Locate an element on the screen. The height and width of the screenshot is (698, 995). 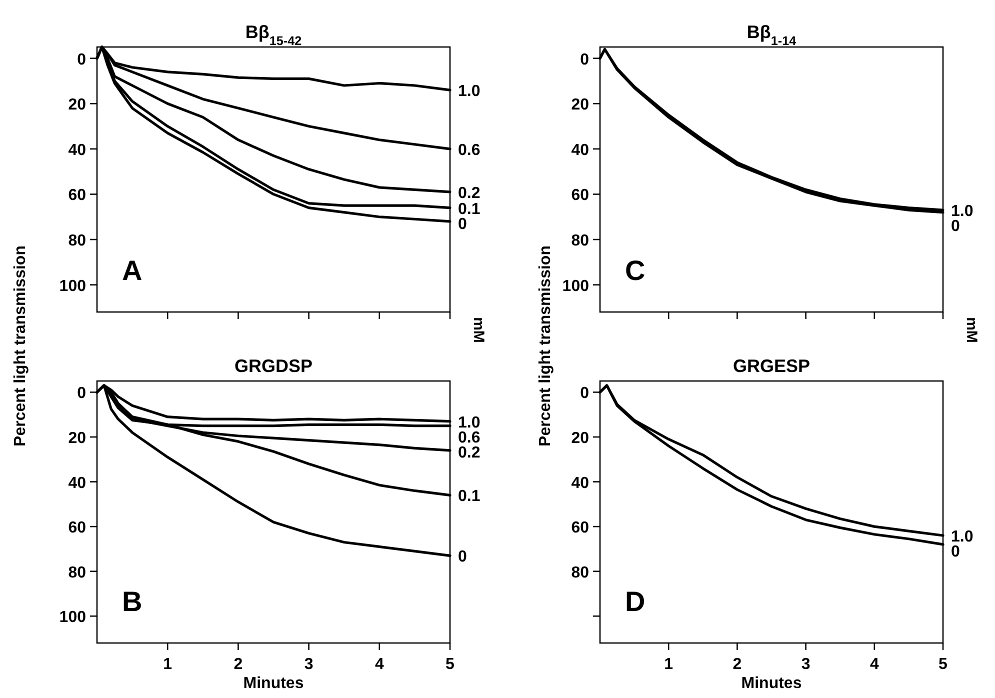
annotation: B is located at coordinates (132, 601).